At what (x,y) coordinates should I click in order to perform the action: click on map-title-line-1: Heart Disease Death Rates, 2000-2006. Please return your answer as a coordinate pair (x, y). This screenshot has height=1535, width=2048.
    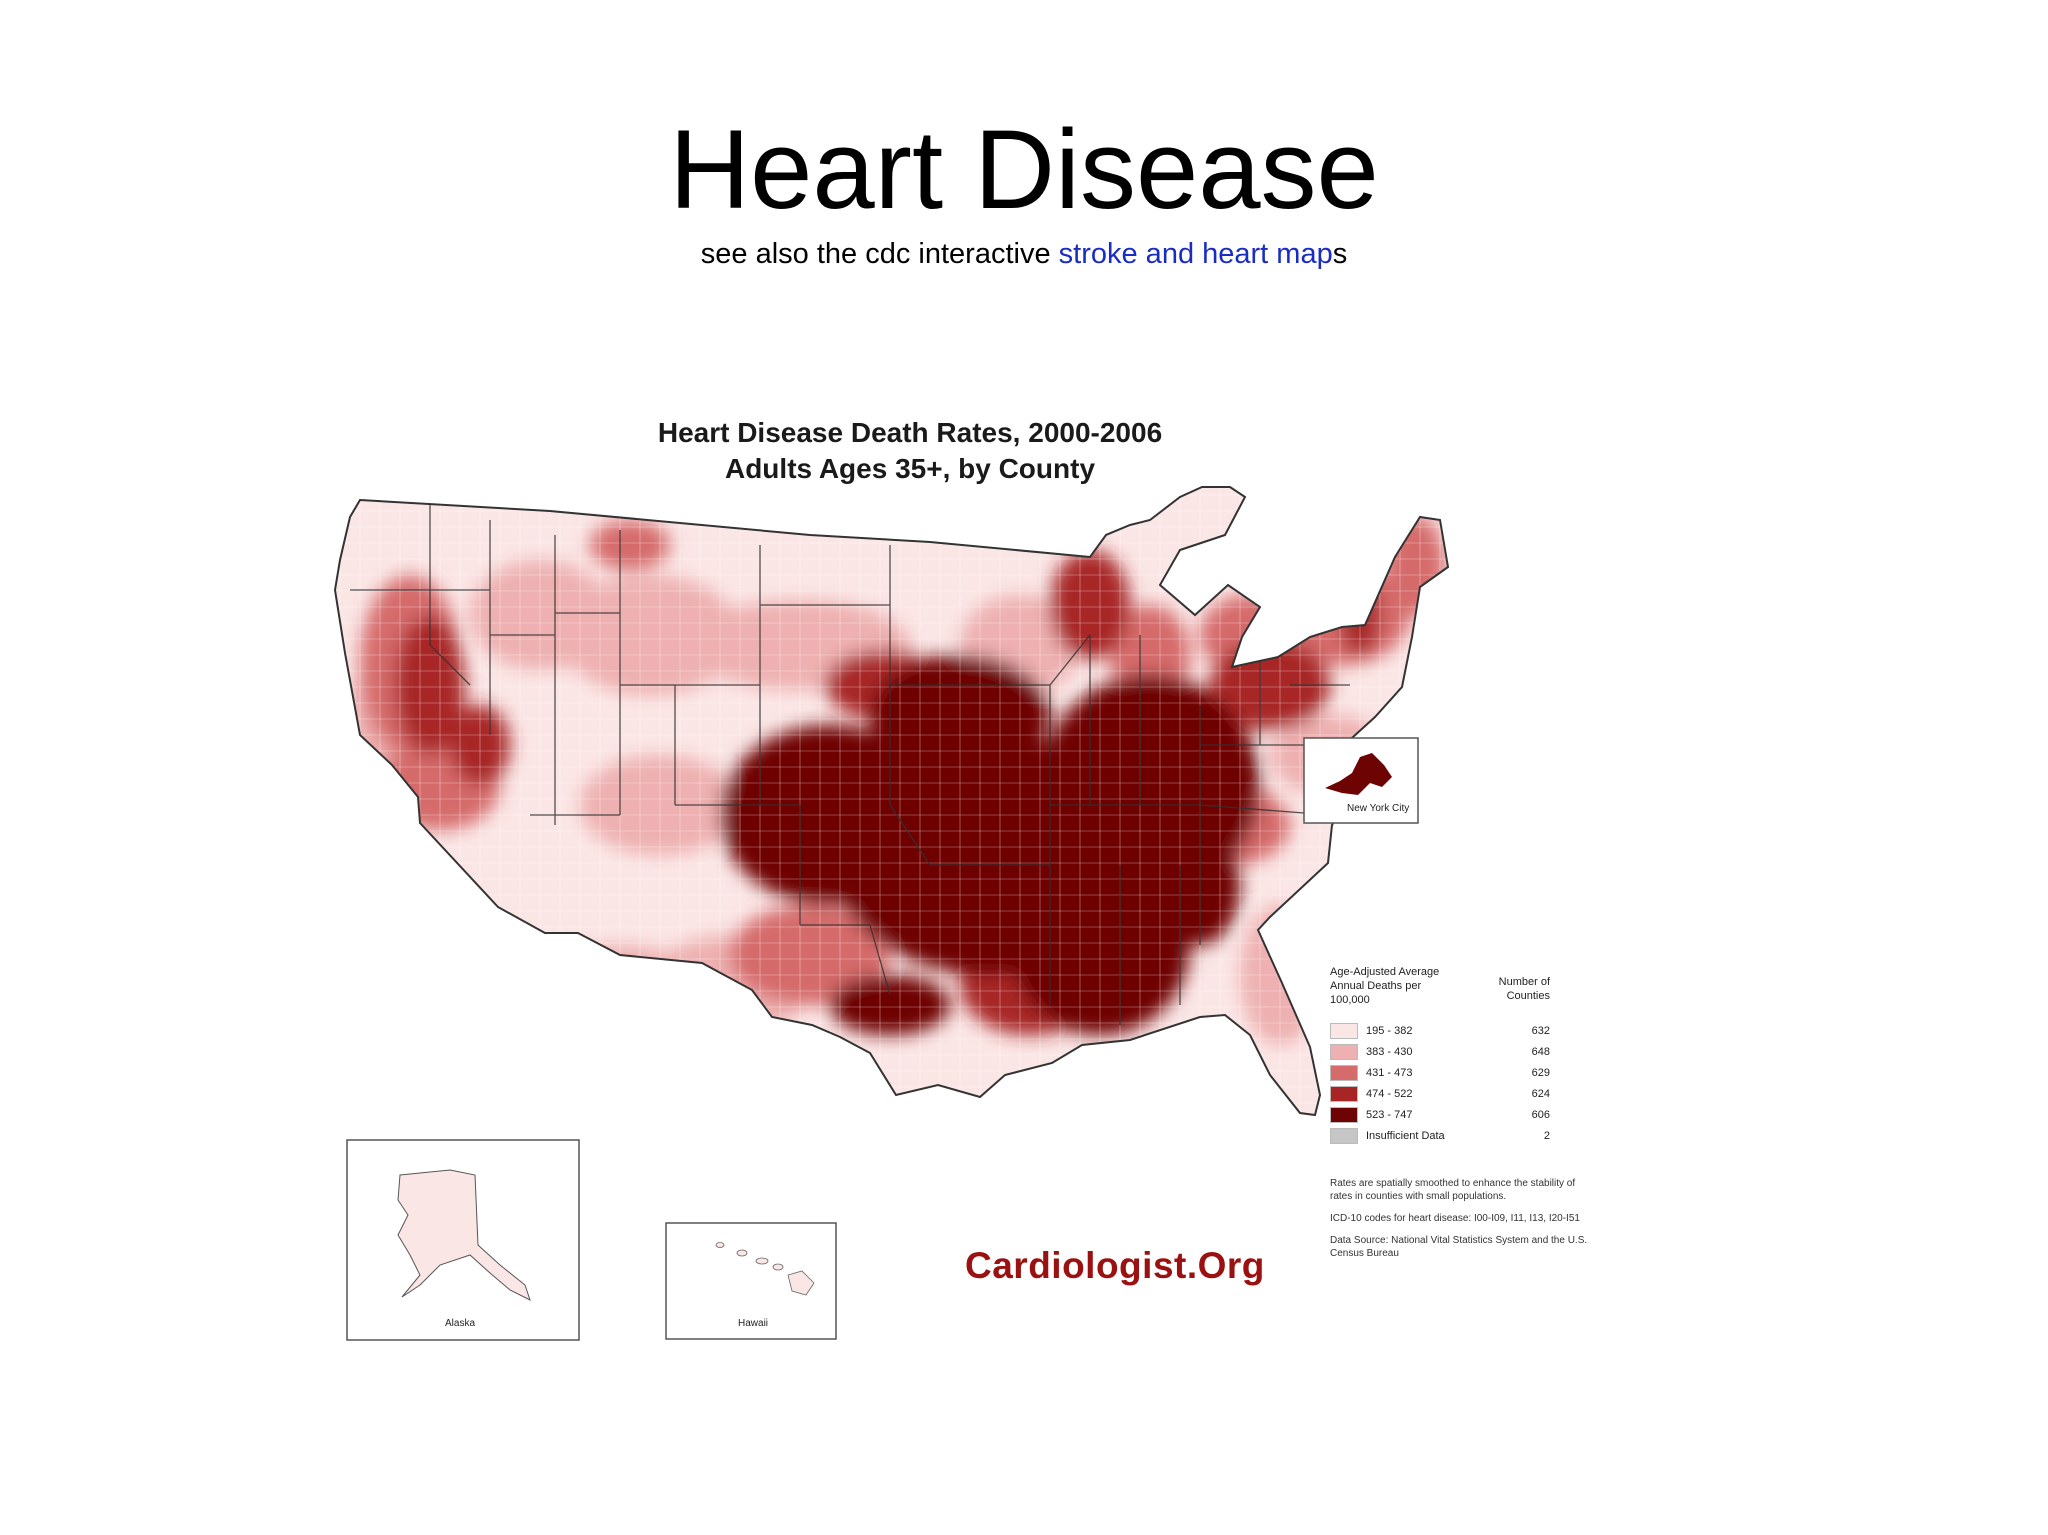
    Looking at the image, I should click on (910, 432).